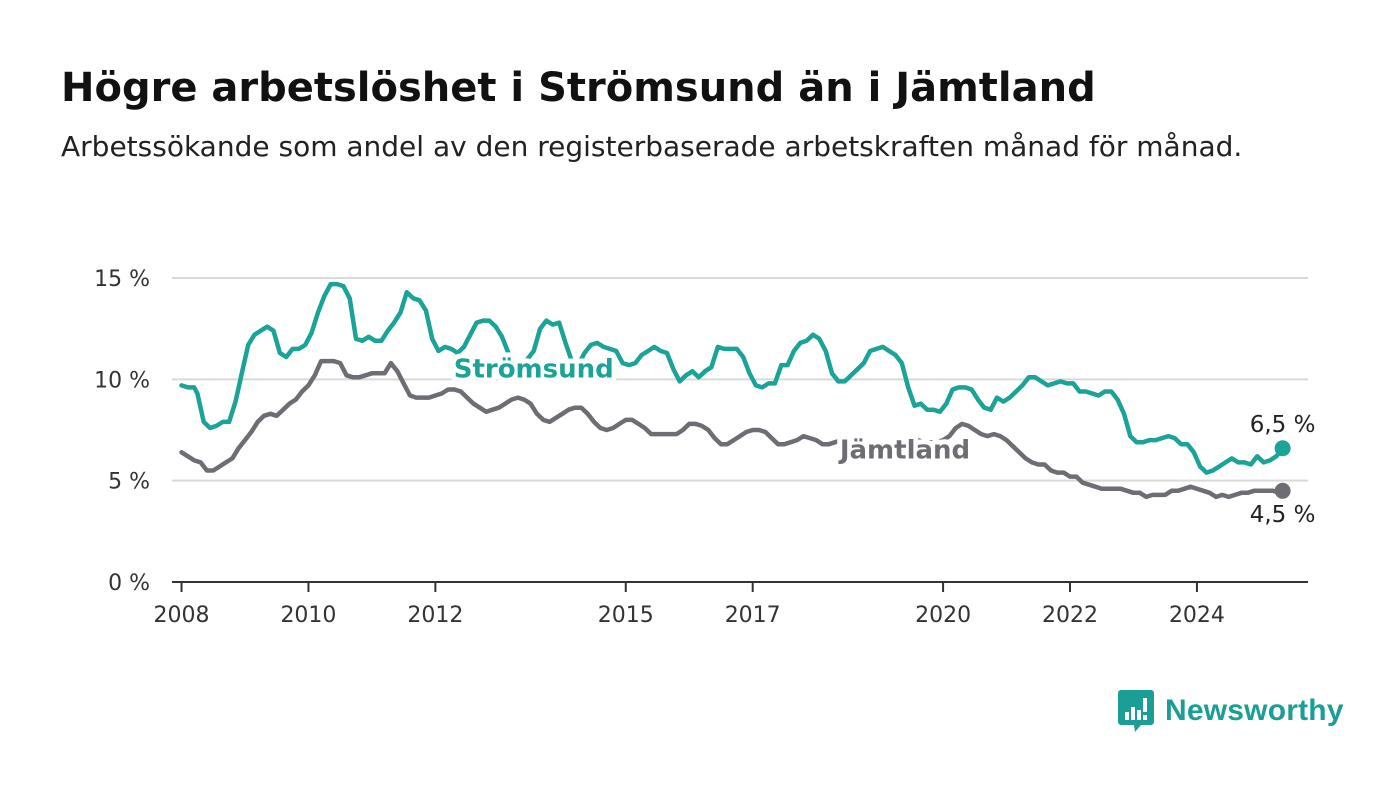  Describe the element at coordinates (1254, 710) in the screenshot. I see `brand-name: Newsworthy` at that location.